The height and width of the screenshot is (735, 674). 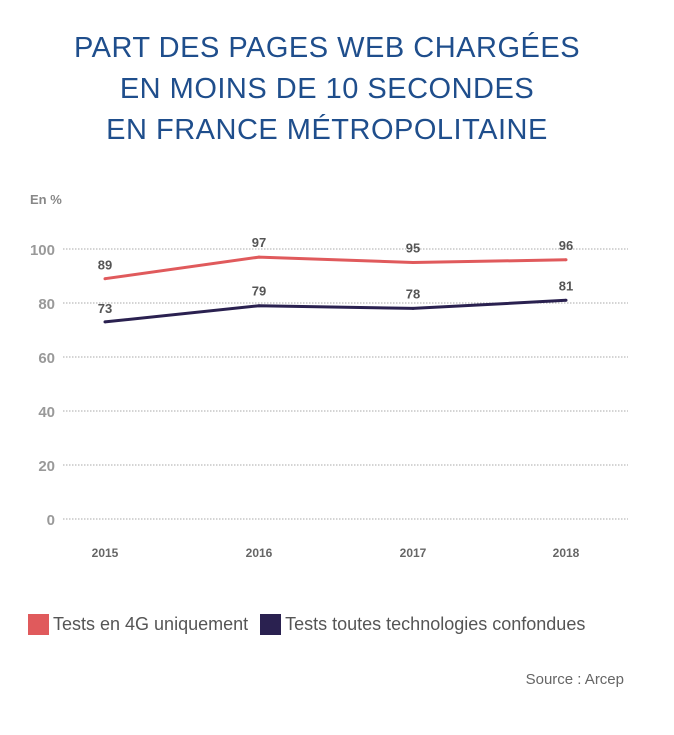 What do you see at coordinates (259, 242) in the screenshot?
I see `data-label: 97` at bounding box center [259, 242].